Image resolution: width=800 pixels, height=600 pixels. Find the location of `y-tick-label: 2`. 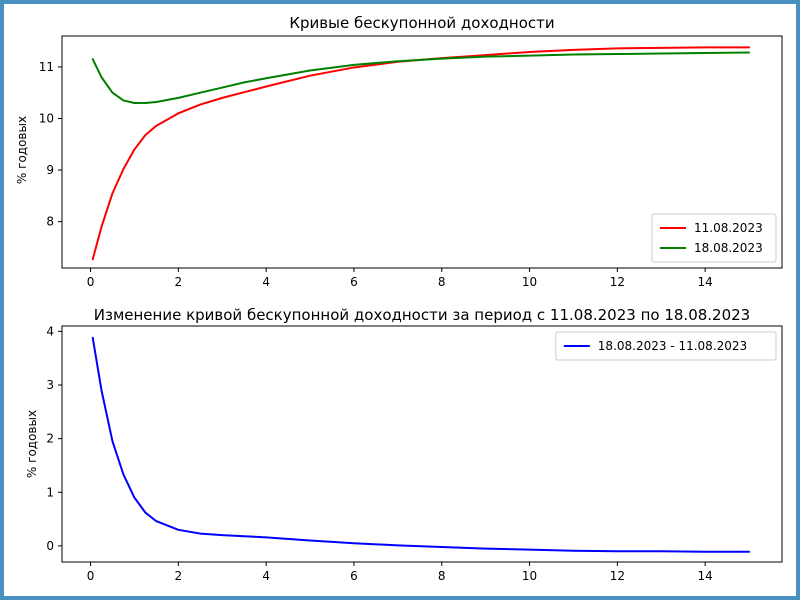

y-tick-label: 2 is located at coordinates (50, 439).